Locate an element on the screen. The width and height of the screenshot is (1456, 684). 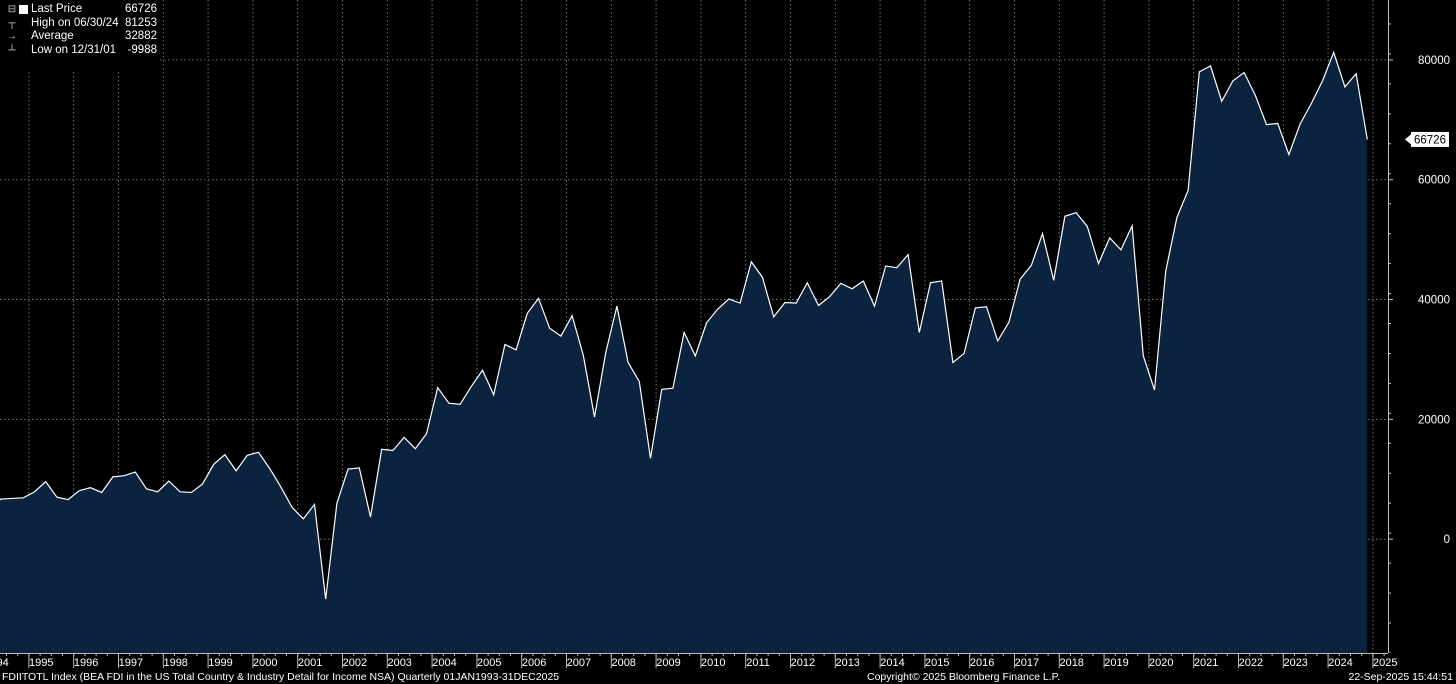
y-tick-label: 40000 is located at coordinates (1434, 301).